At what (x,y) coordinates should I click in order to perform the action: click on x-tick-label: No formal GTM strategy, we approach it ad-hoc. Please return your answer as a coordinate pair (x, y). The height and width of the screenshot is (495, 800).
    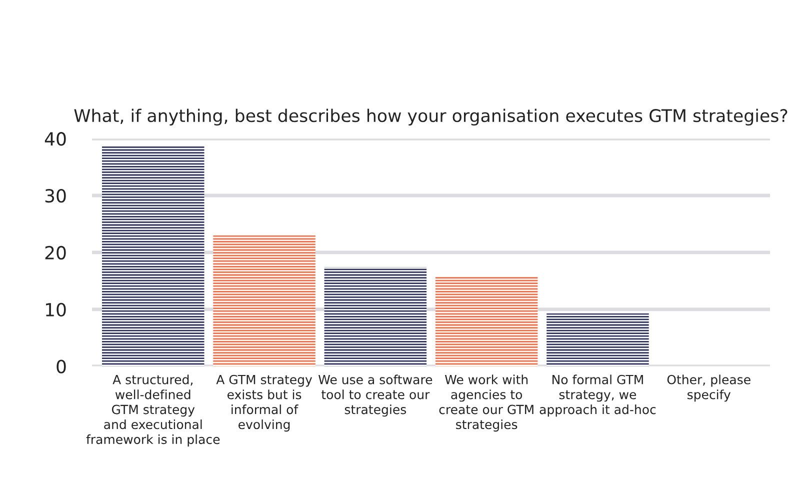
    Looking at the image, I should click on (598, 395).